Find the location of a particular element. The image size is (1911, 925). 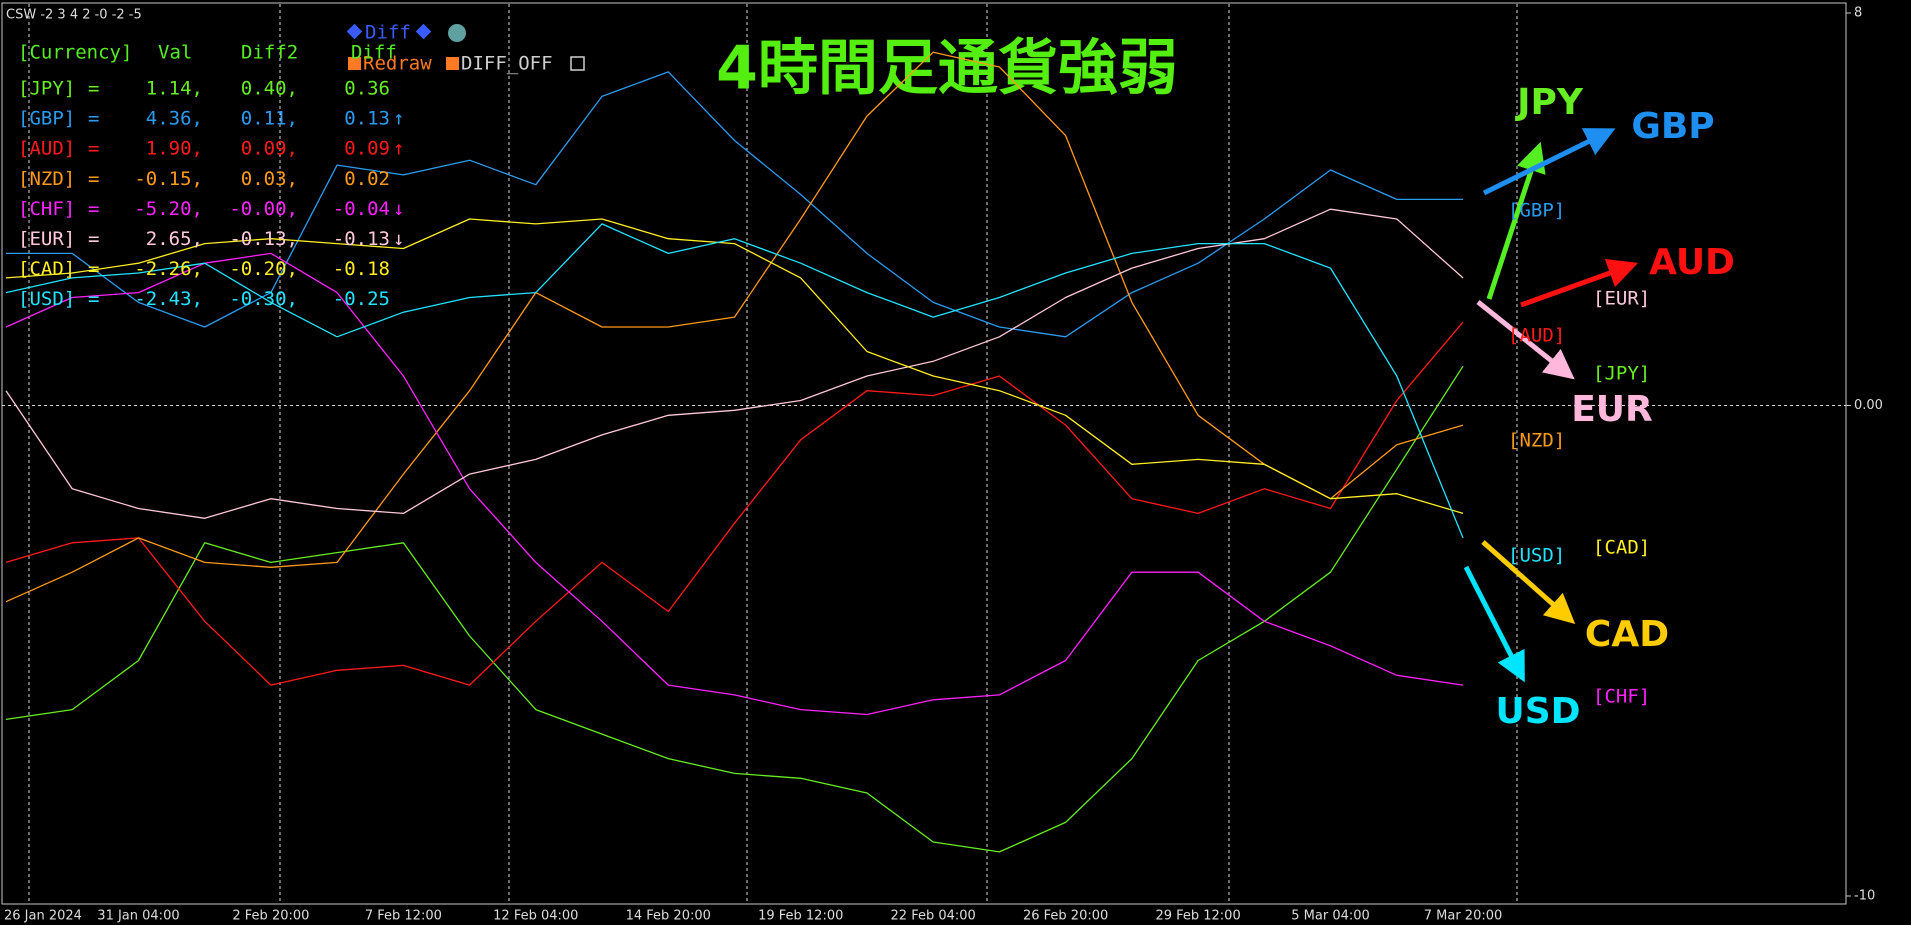

status-dot is located at coordinates (457, 33).